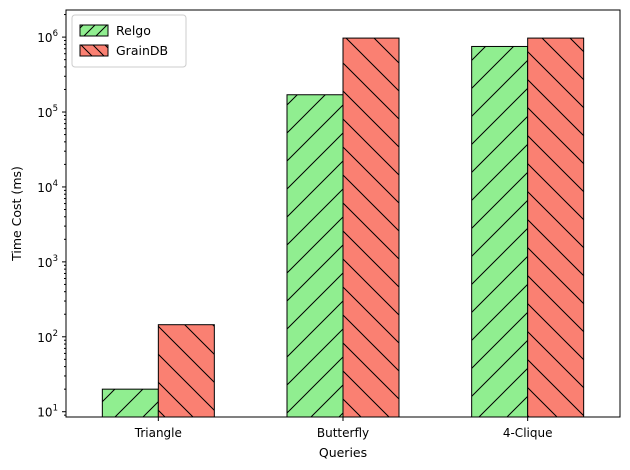 This screenshot has width=630, height=470. Describe the element at coordinates (47, 412) in the screenshot. I see `y-tick-label: 10¹` at that location.